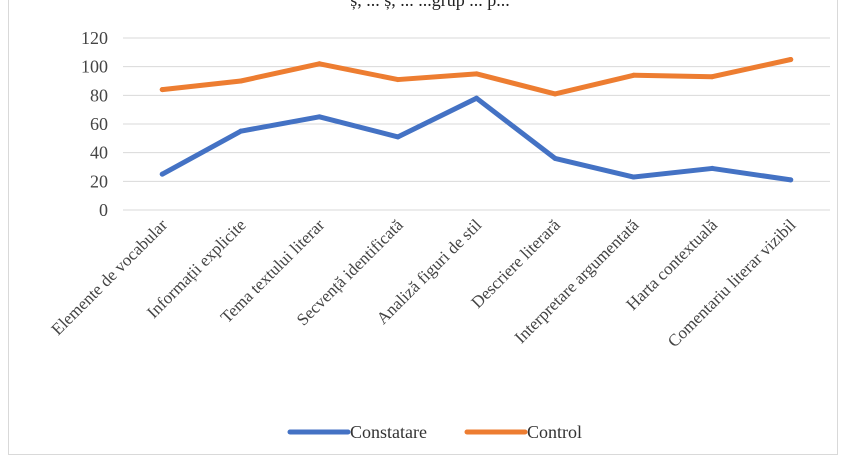 This screenshot has height=459, width=860. What do you see at coordinates (94, 38) in the screenshot?
I see `y-tick-label-120: 120` at bounding box center [94, 38].